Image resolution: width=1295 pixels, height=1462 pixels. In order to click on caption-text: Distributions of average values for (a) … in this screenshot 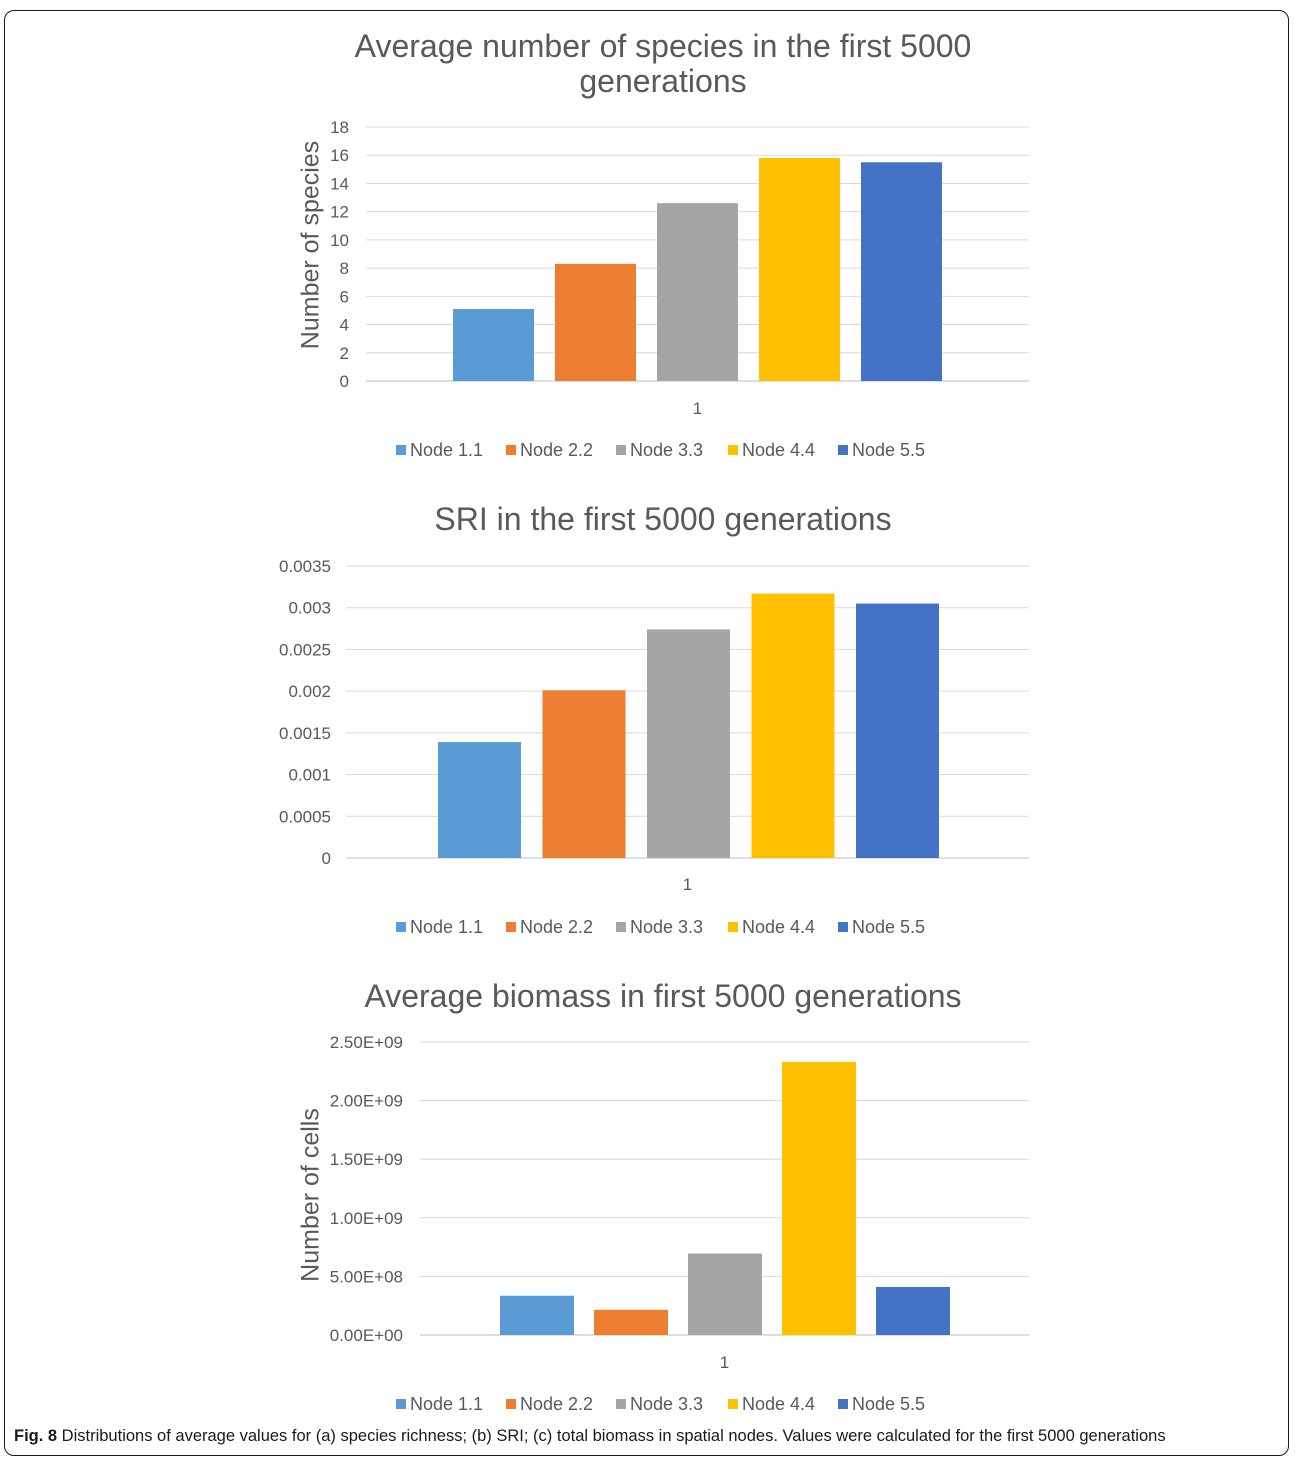, I will do `click(611, 1436)`.